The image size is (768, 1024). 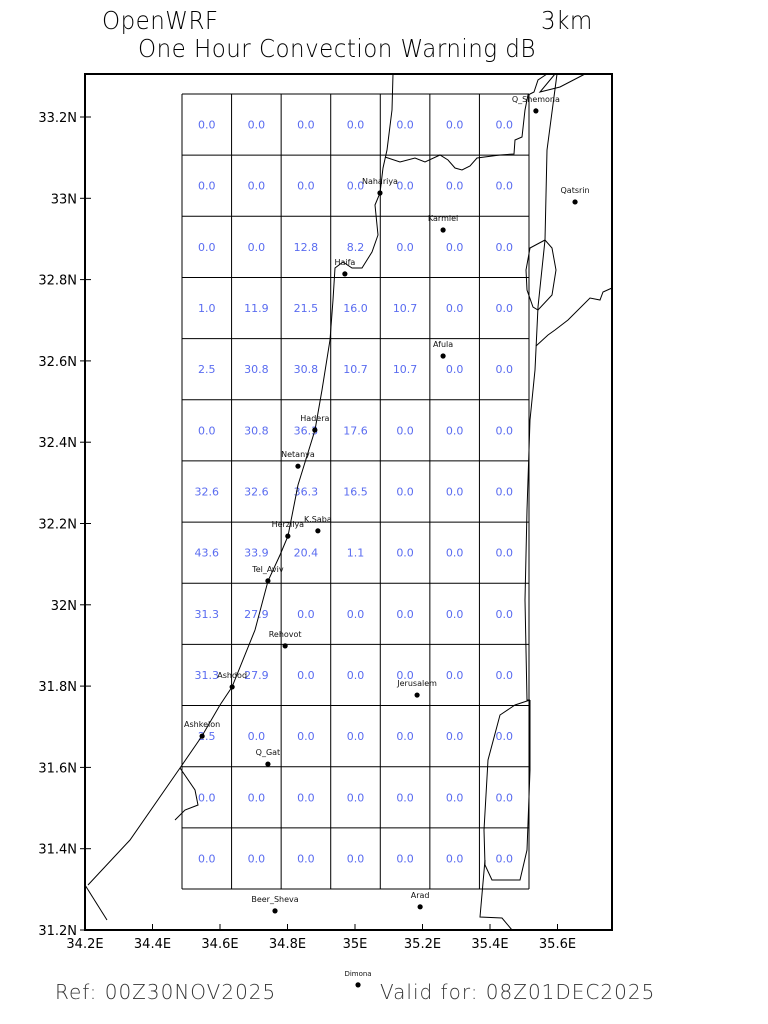 What do you see at coordinates (96, 902) in the screenshot?
I see `gaza-border` at bounding box center [96, 902].